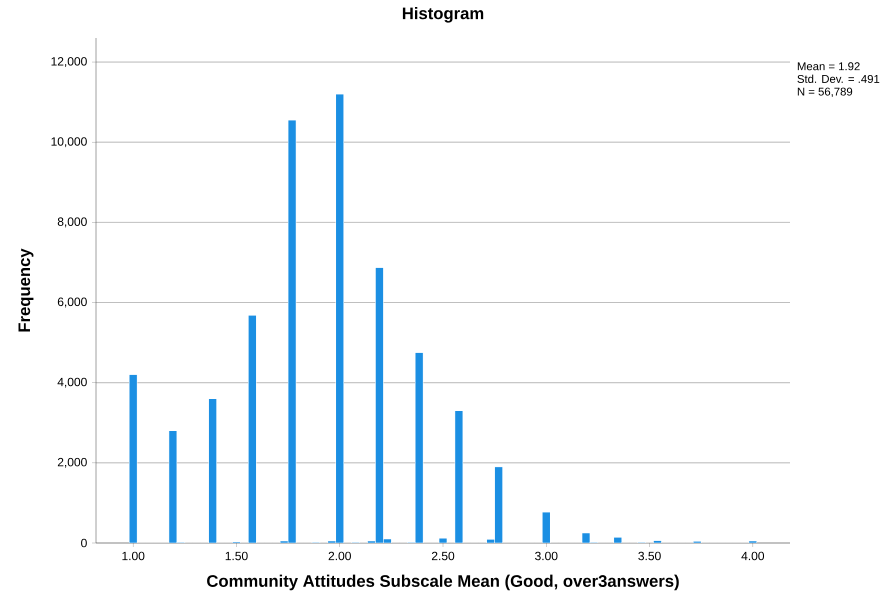 This screenshot has width=895, height=612. What do you see at coordinates (133, 556) in the screenshot?
I see `x-tick-label: 1.00` at bounding box center [133, 556].